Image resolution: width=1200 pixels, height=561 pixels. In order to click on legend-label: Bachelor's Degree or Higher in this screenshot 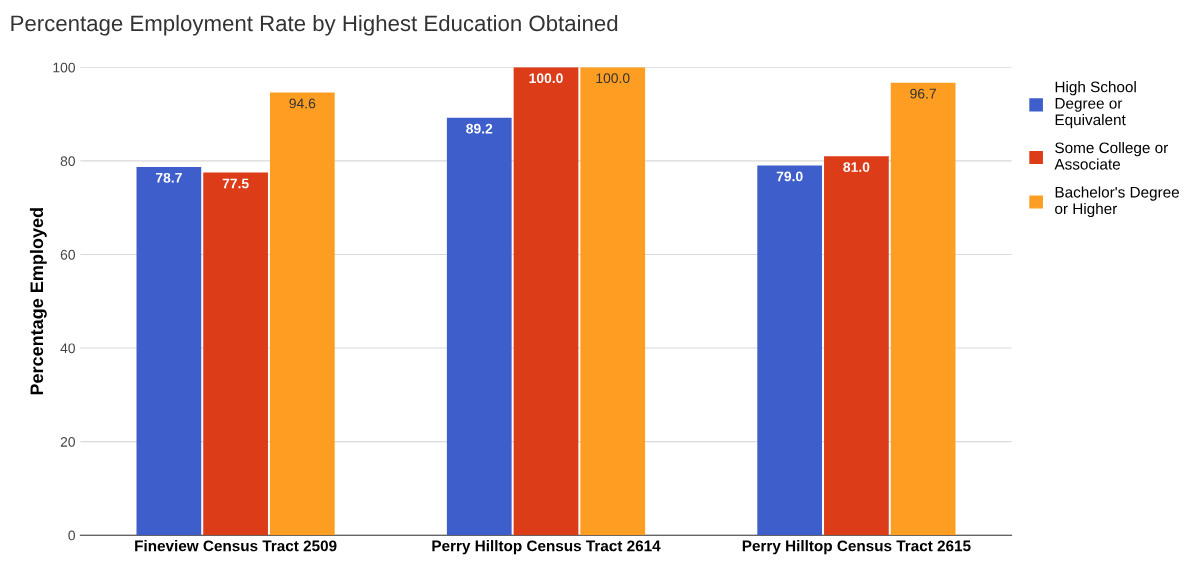, I will do `click(1117, 202)`.